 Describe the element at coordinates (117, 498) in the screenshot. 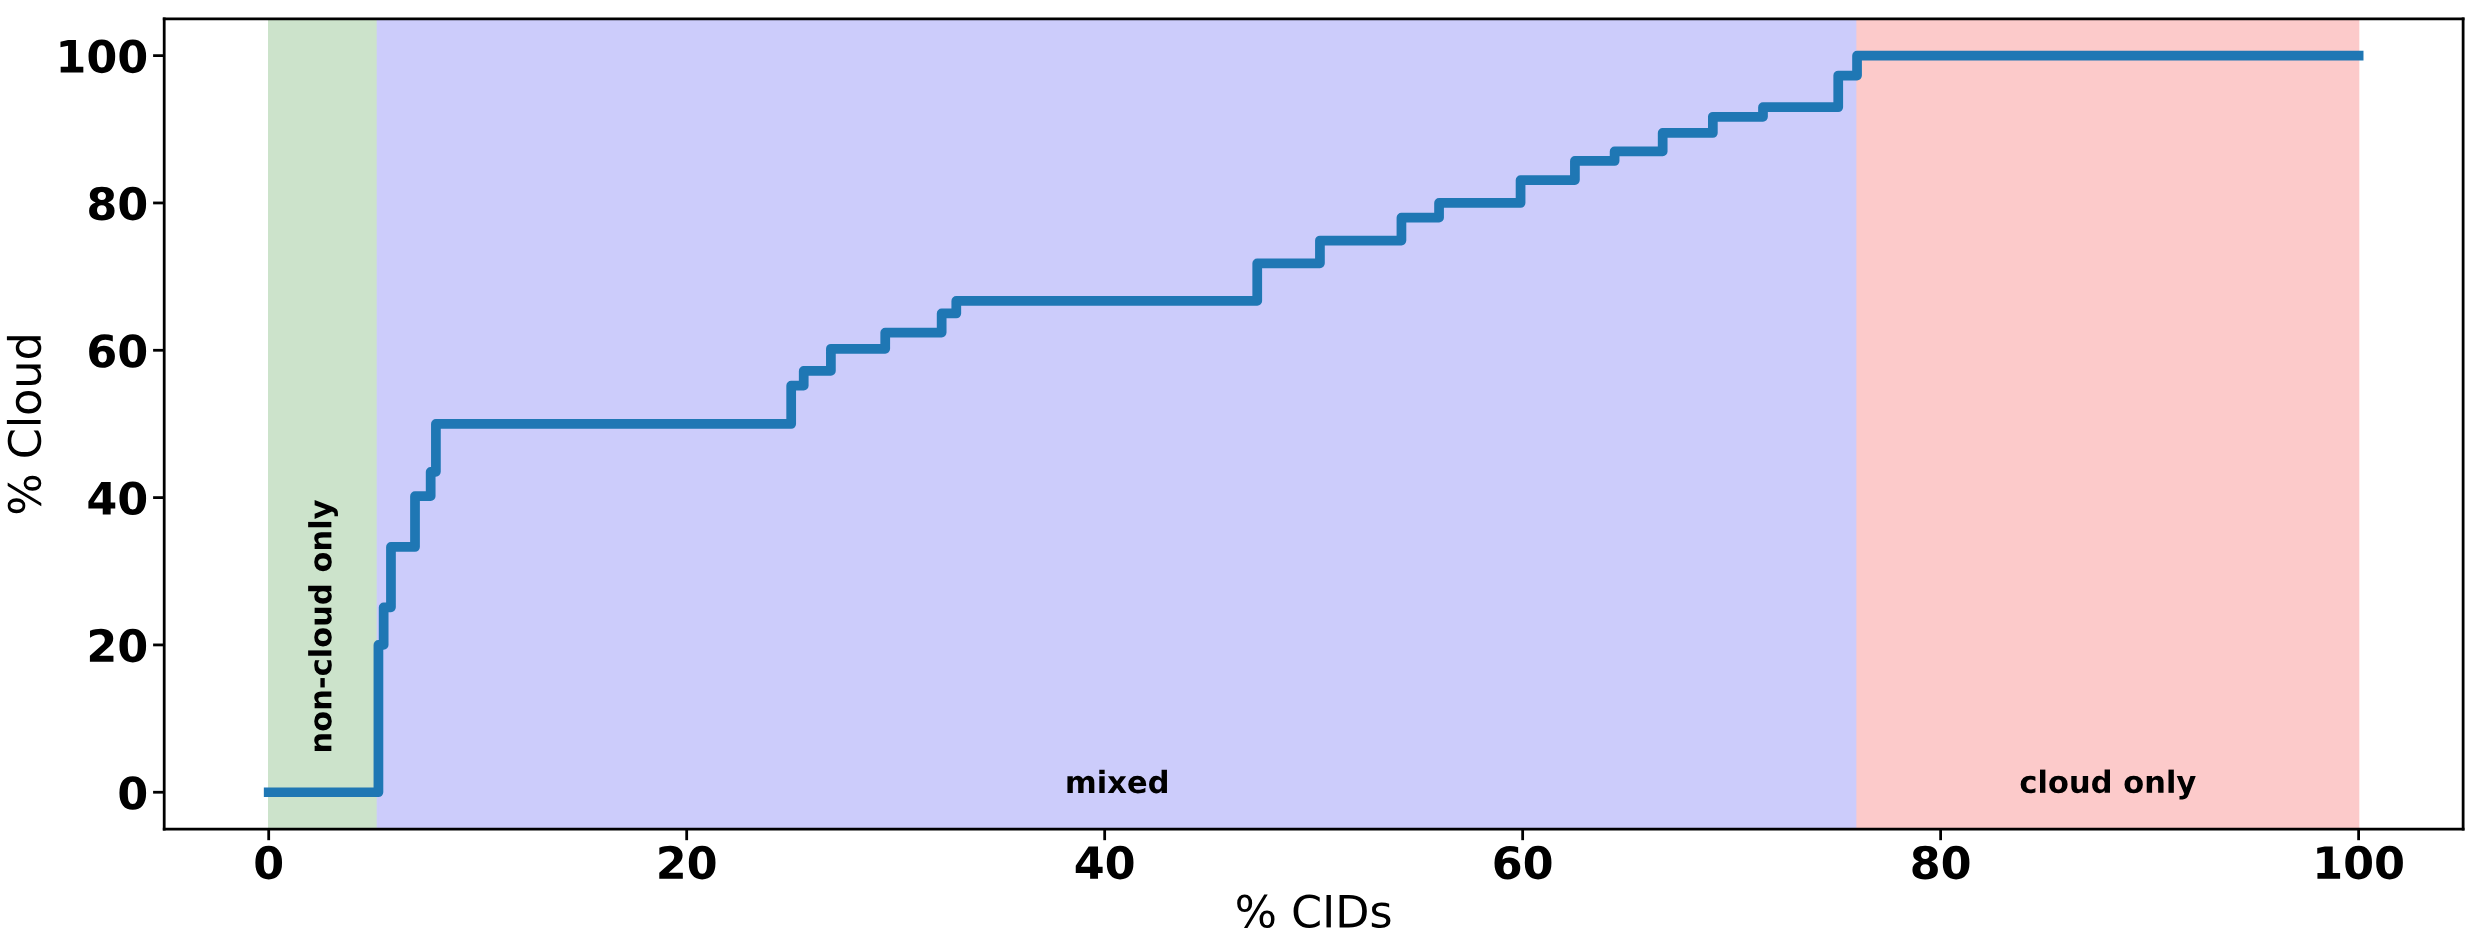

I see `y-tick-label: 40` at that location.